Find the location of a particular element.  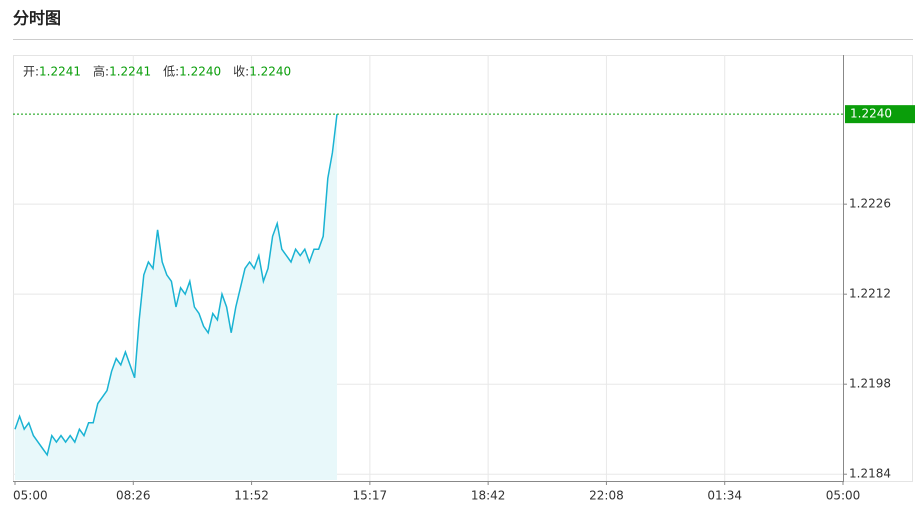

last-price-label: 1.2240 is located at coordinates (871, 114).